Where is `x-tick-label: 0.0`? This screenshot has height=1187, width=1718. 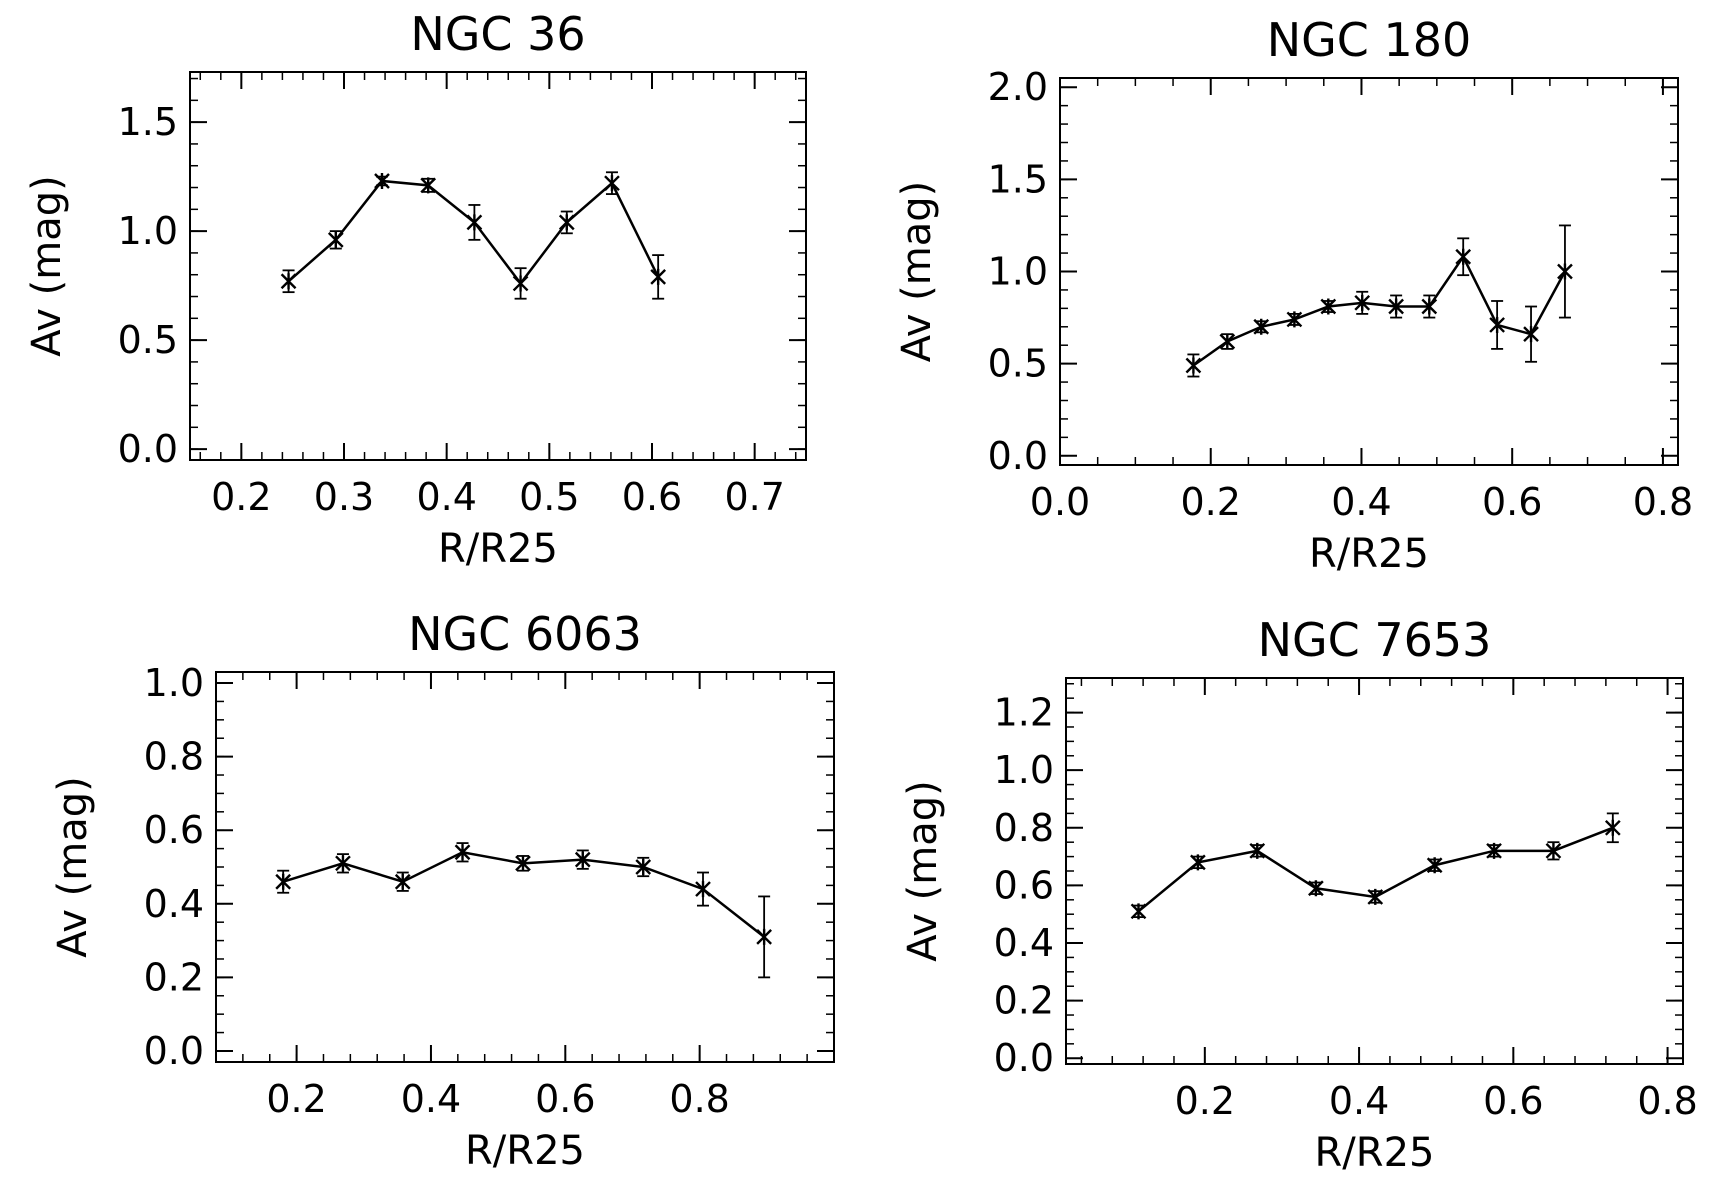 x-tick-label: 0.0 is located at coordinates (1060, 502).